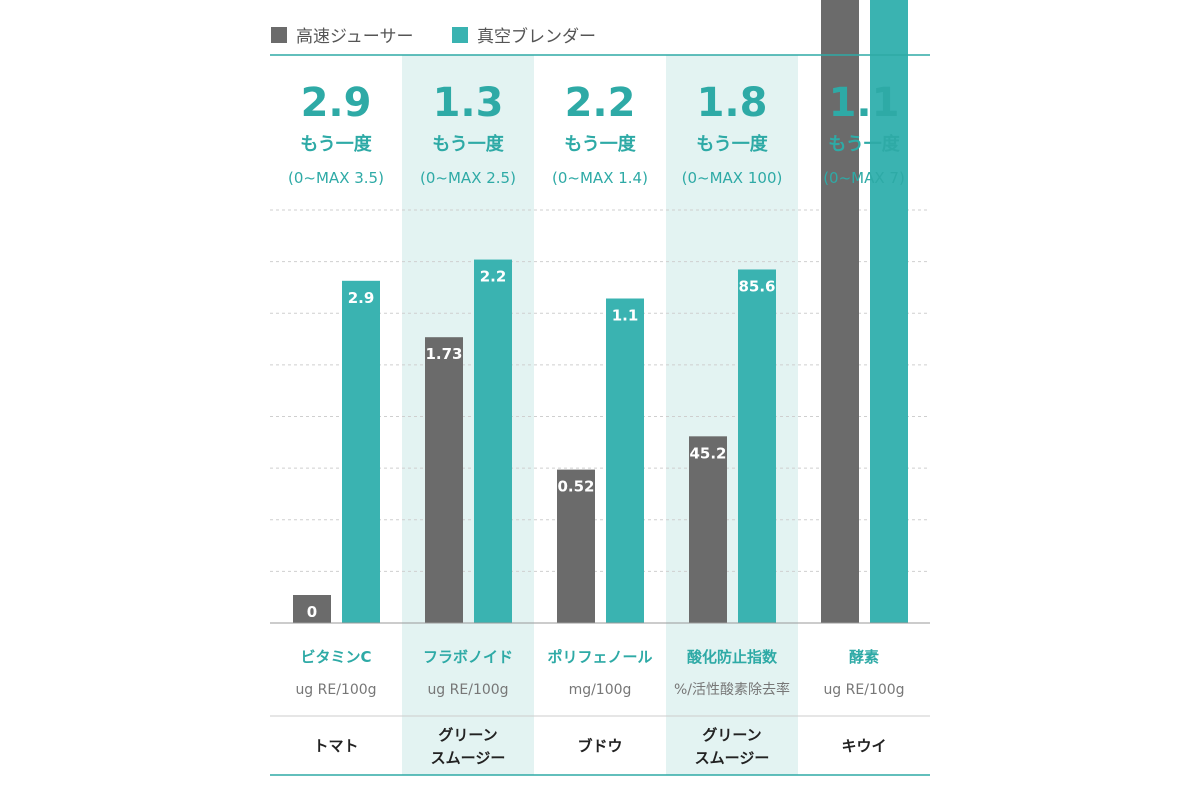  Describe the element at coordinates (864, 657) in the screenshot. I see `metric-label: 酵素` at that location.